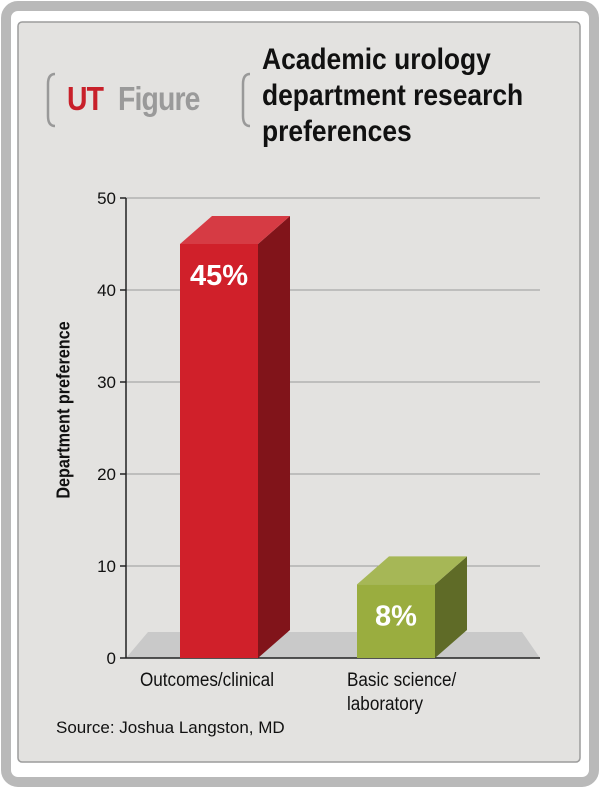  What do you see at coordinates (219, 276) in the screenshot?
I see `bar-data-label: 45%` at bounding box center [219, 276].